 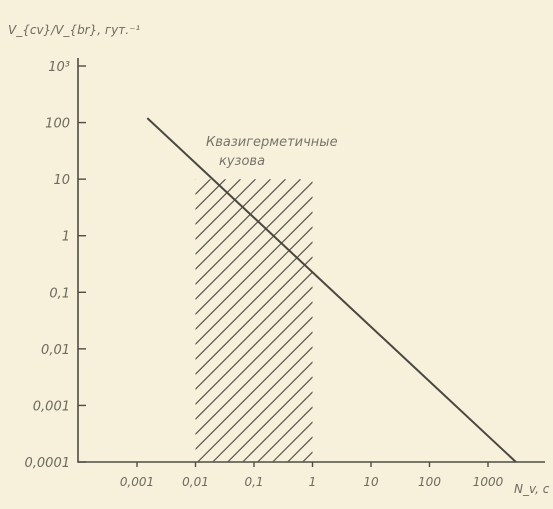 I want to click on y-axis-label: V_{cv}/V_{br}, гут.⁻¹, so click(x=74, y=30).